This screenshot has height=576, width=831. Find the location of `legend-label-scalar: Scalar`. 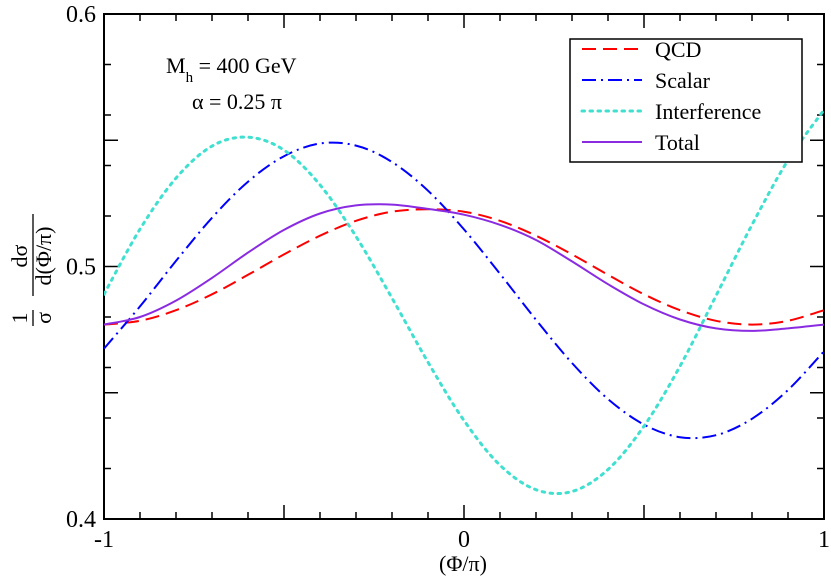

legend-label-scalar: Scalar is located at coordinates (683, 80).